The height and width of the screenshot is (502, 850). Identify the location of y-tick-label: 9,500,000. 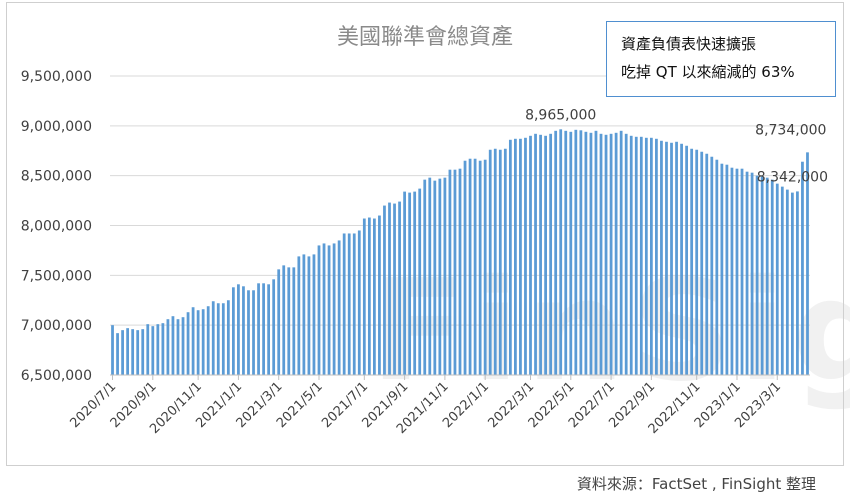
(56, 77).